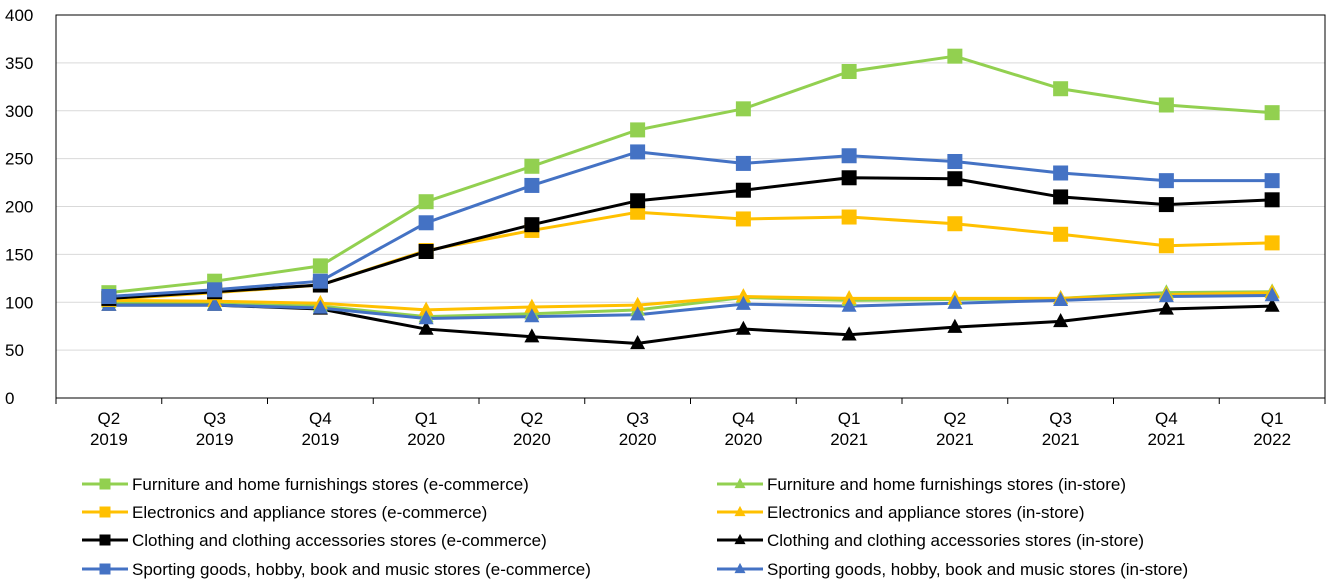 This screenshot has height=586, width=1327. What do you see at coordinates (9, 398) in the screenshot?
I see `y-tick-label: 0` at bounding box center [9, 398].